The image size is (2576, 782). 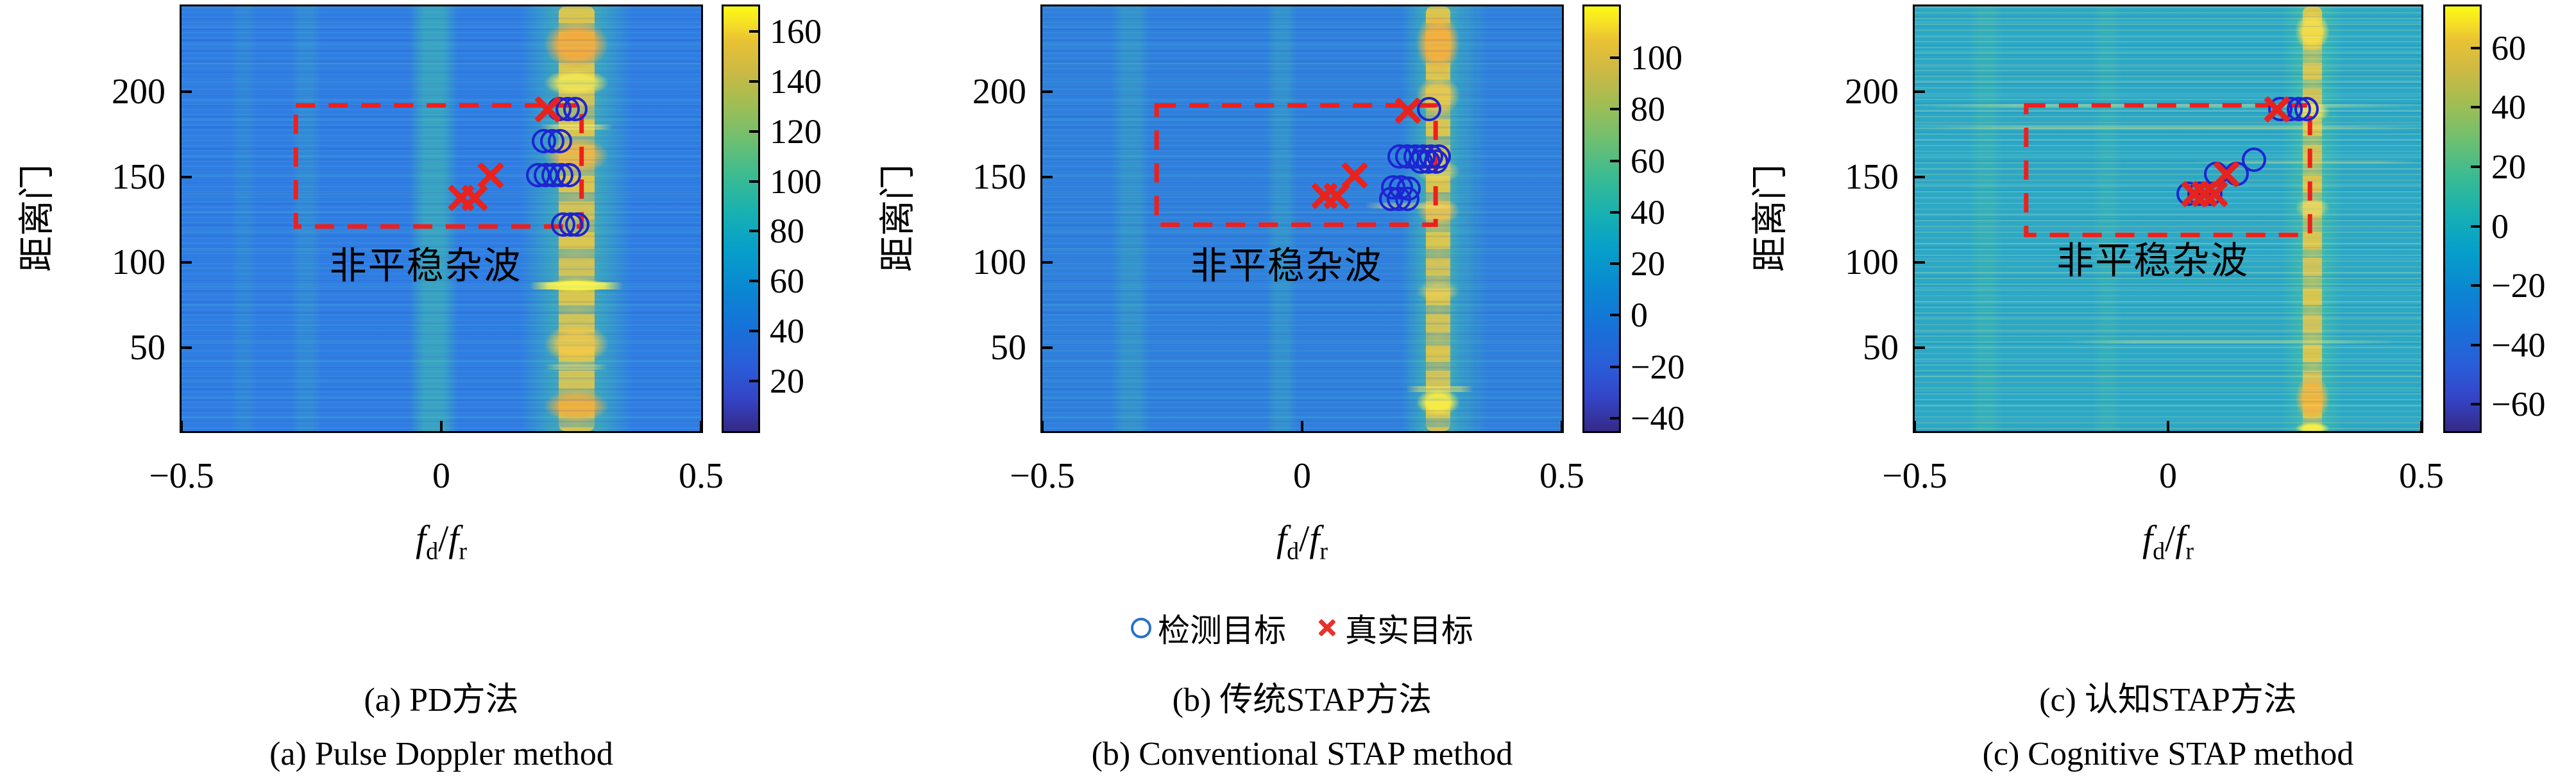 What do you see at coordinates (2168, 754) in the screenshot?
I see `caption-en-c: (c) Cognitive STAP method` at bounding box center [2168, 754].